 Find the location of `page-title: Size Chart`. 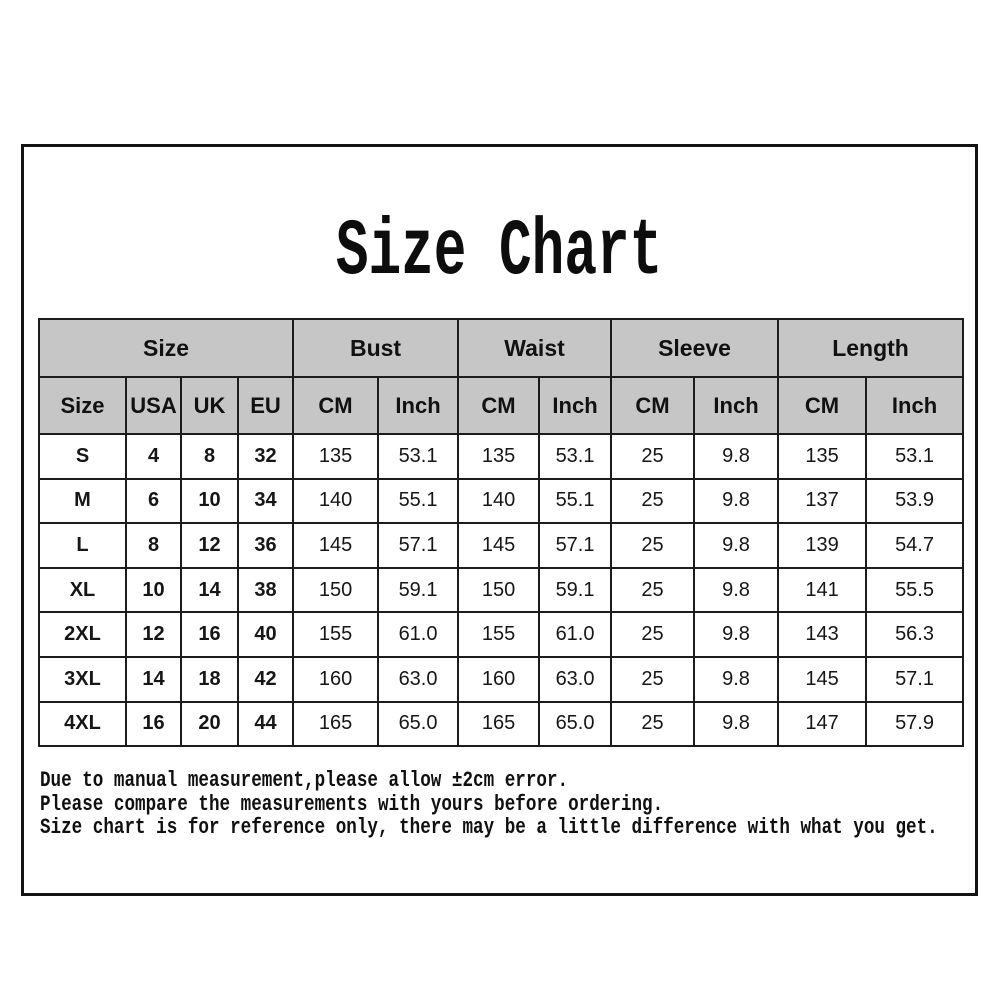

page-title: Size Chart is located at coordinates (499, 252).